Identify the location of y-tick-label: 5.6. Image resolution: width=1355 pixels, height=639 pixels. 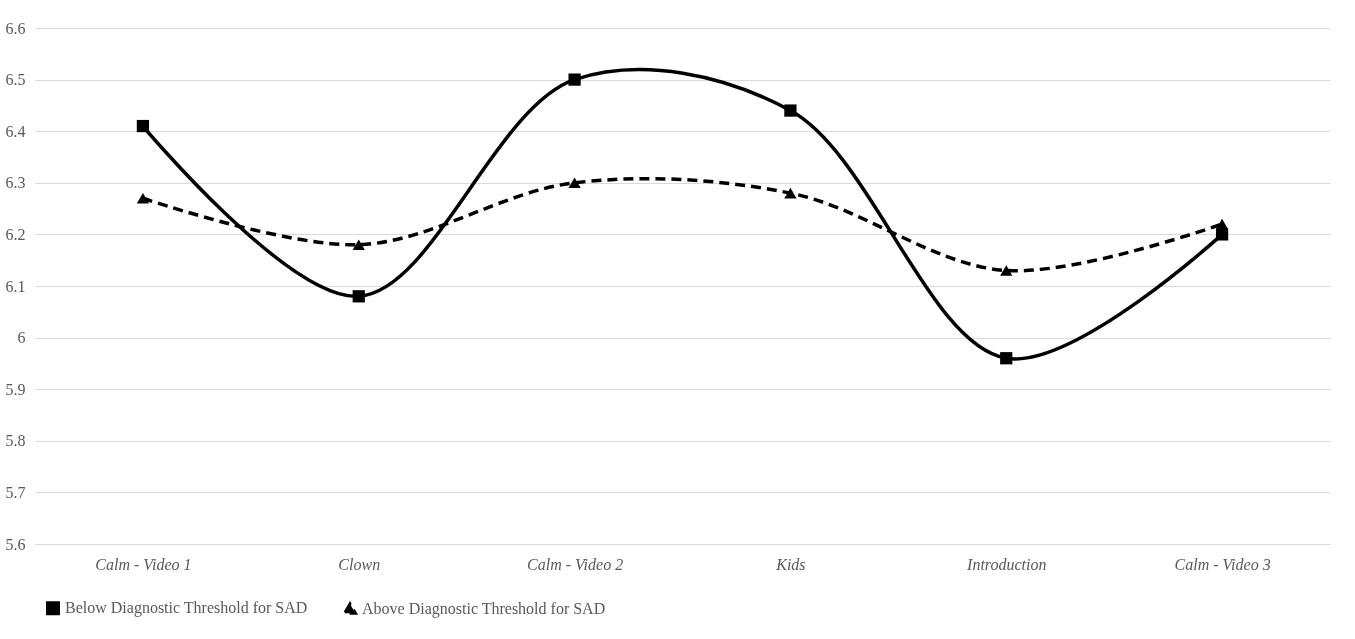
(15, 544).